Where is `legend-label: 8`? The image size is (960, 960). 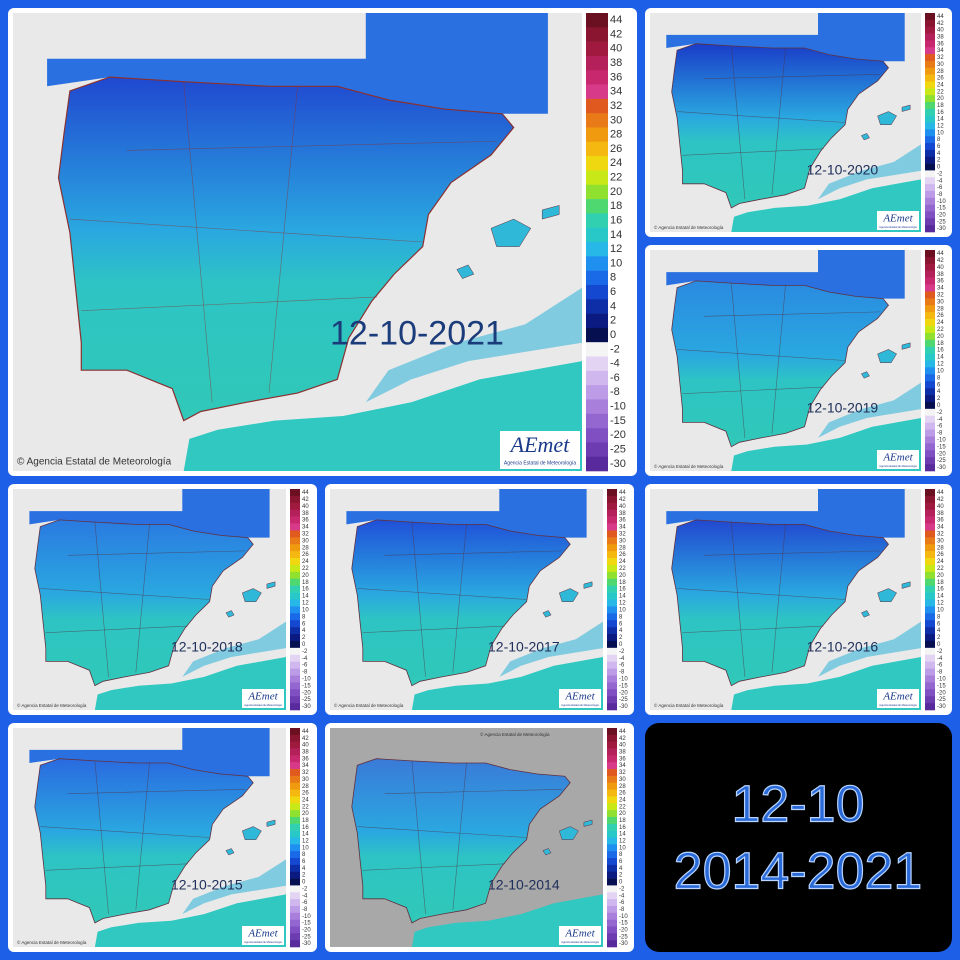
legend-label: 8 is located at coordinates (939, 140).